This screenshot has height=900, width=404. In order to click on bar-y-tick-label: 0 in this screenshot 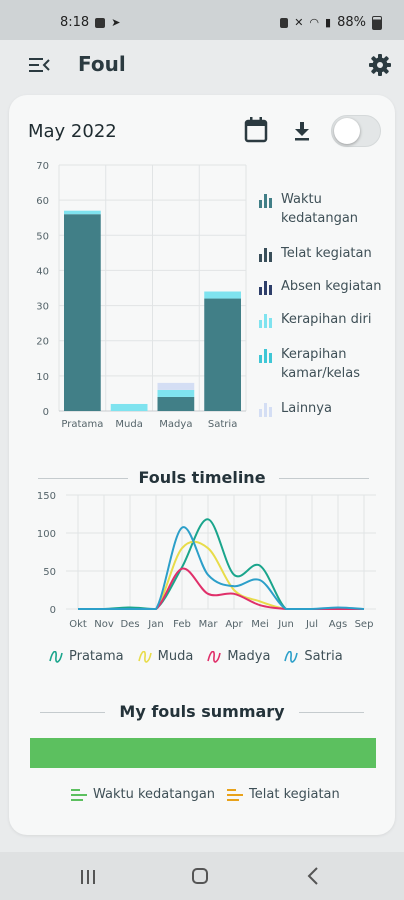, I will do `click(46, 412)`.